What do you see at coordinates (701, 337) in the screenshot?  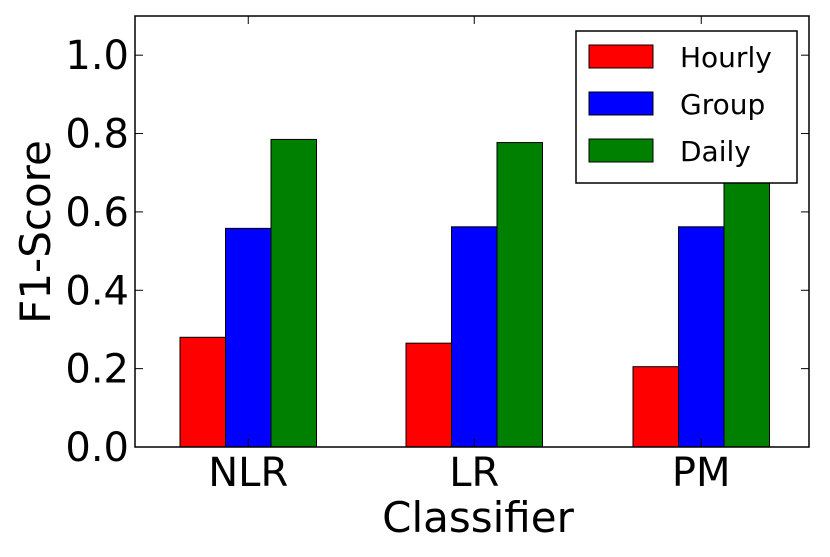 I see `bar-group-pm` at bounding box center [701, 337].